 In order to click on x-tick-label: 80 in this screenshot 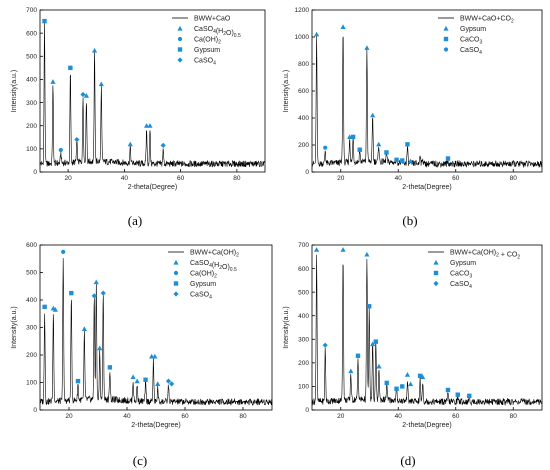, I will do `click(243, 416)`.